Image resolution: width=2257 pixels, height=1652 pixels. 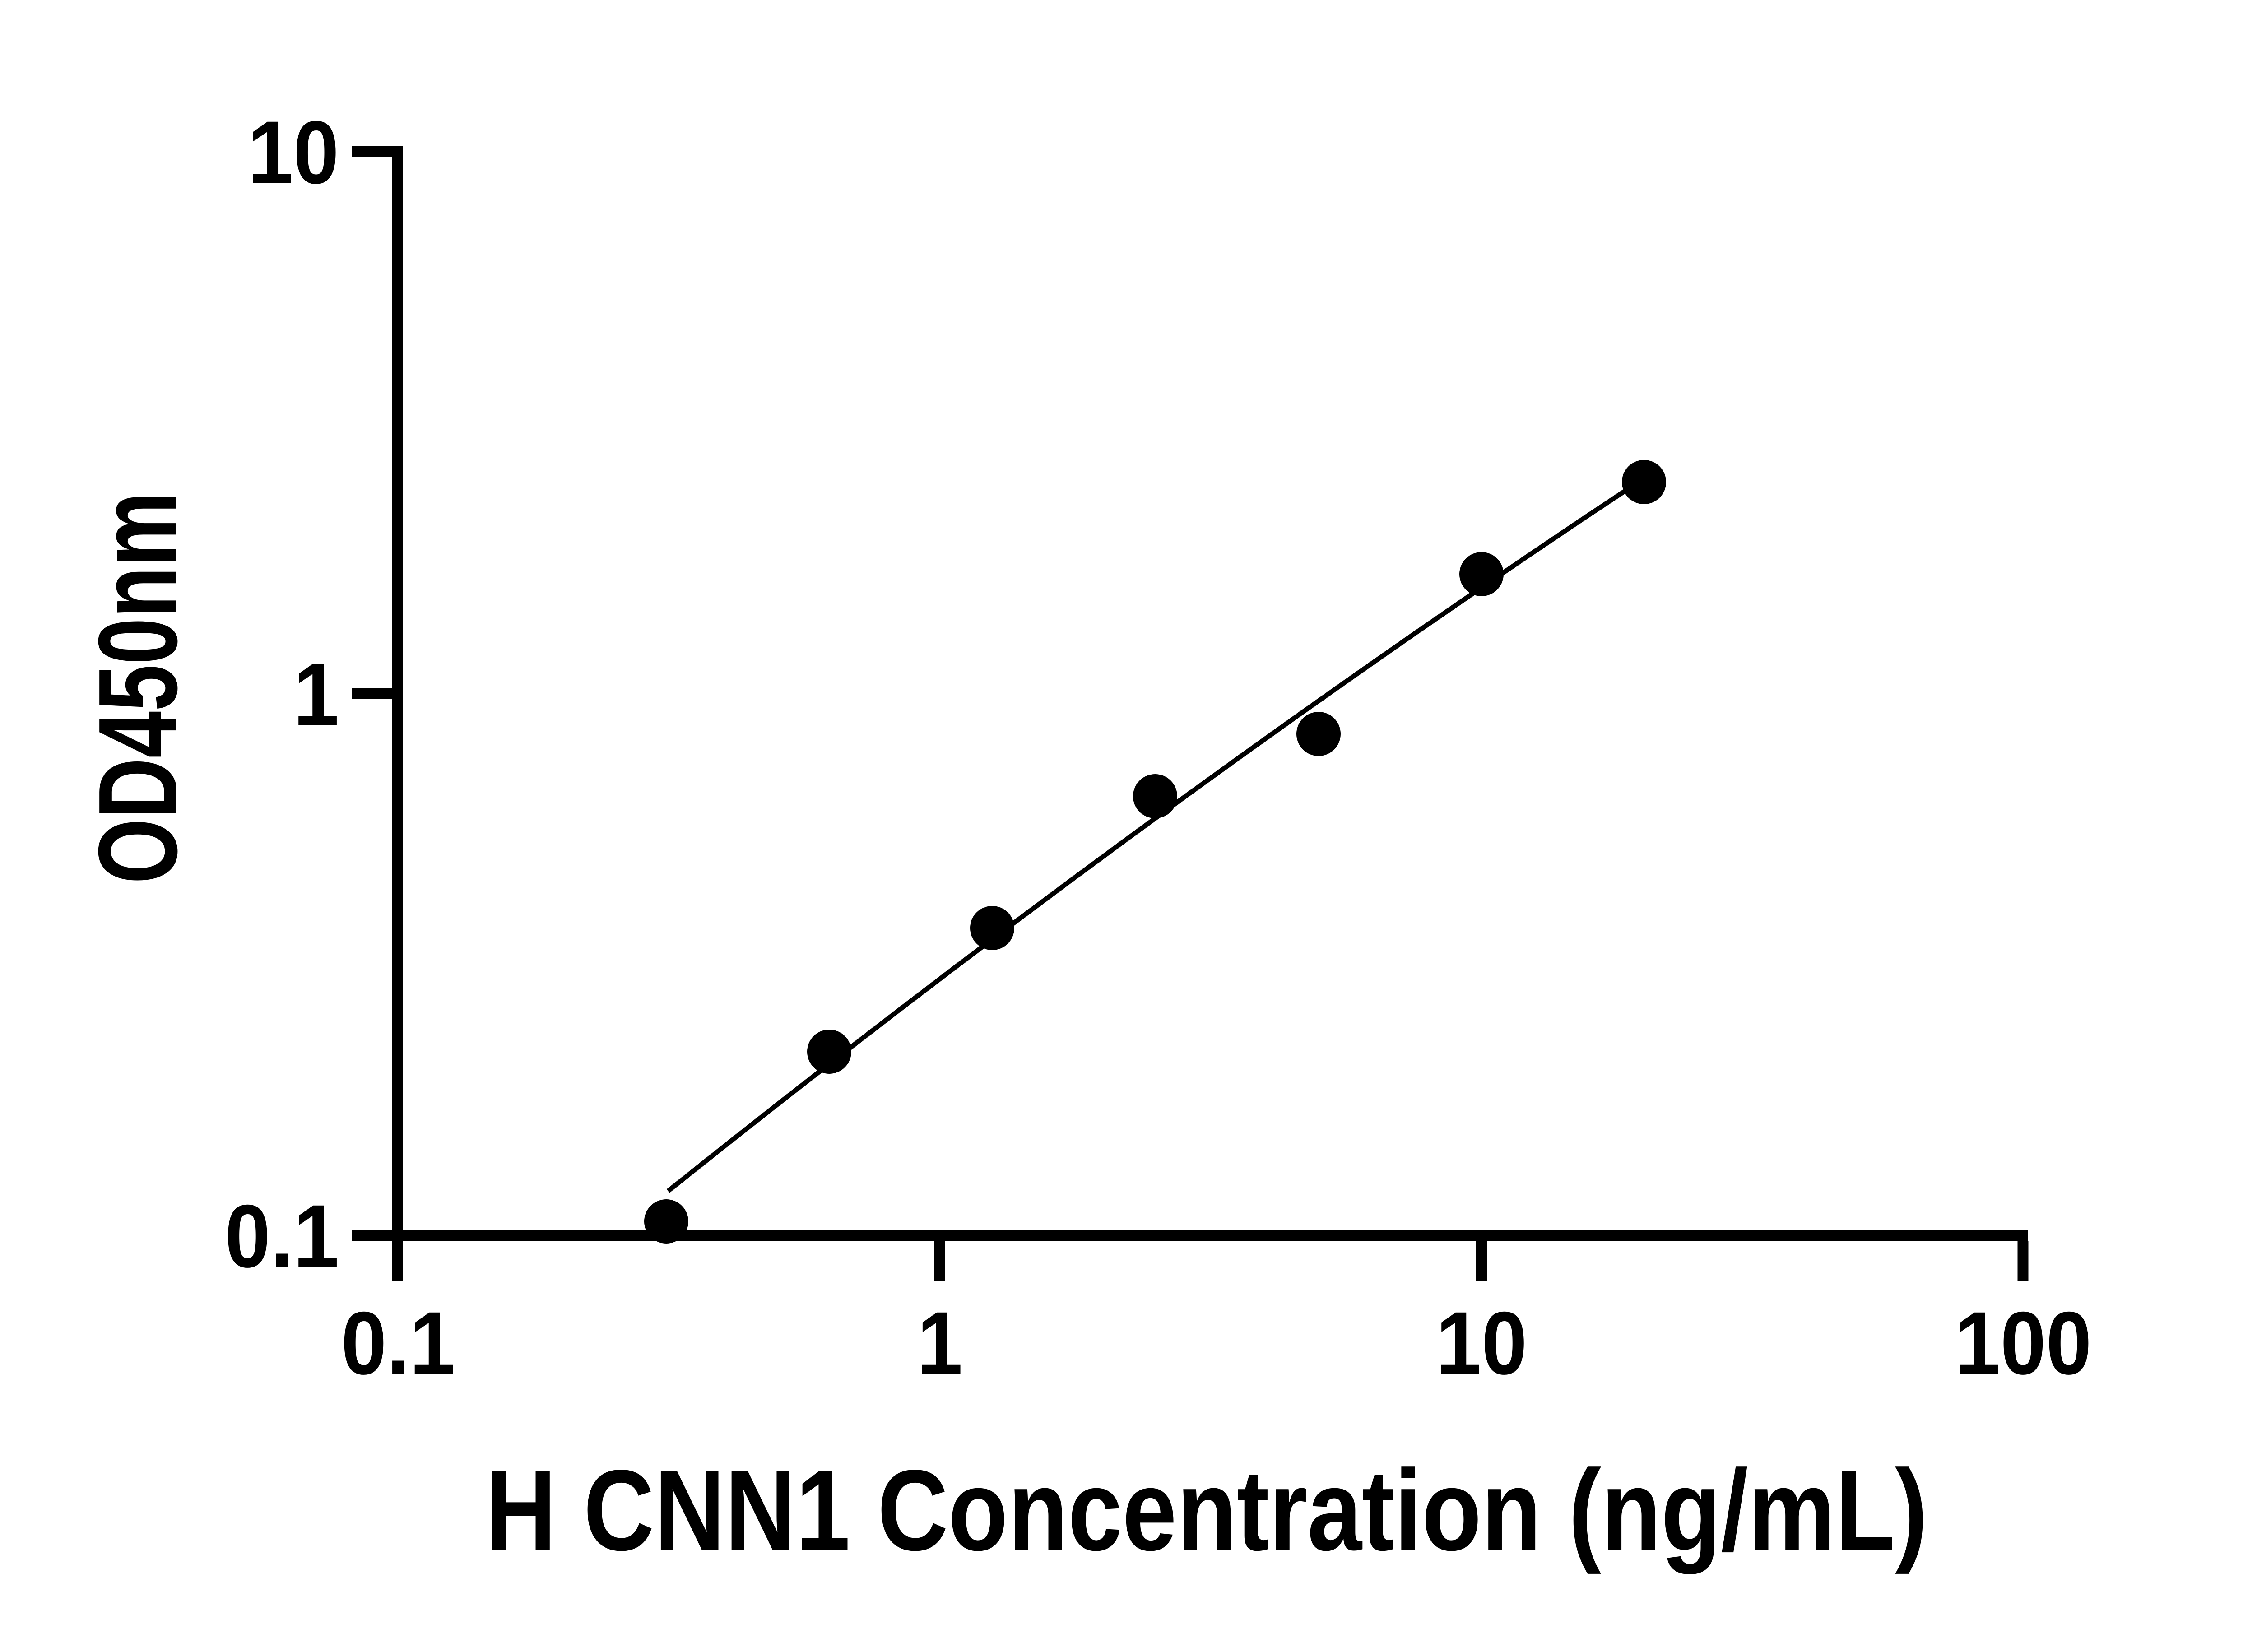 What do you see at coordinates (138, 688) in the screenshot?
I see `svg-text: OD450nm` at bounding box center [138, 688].